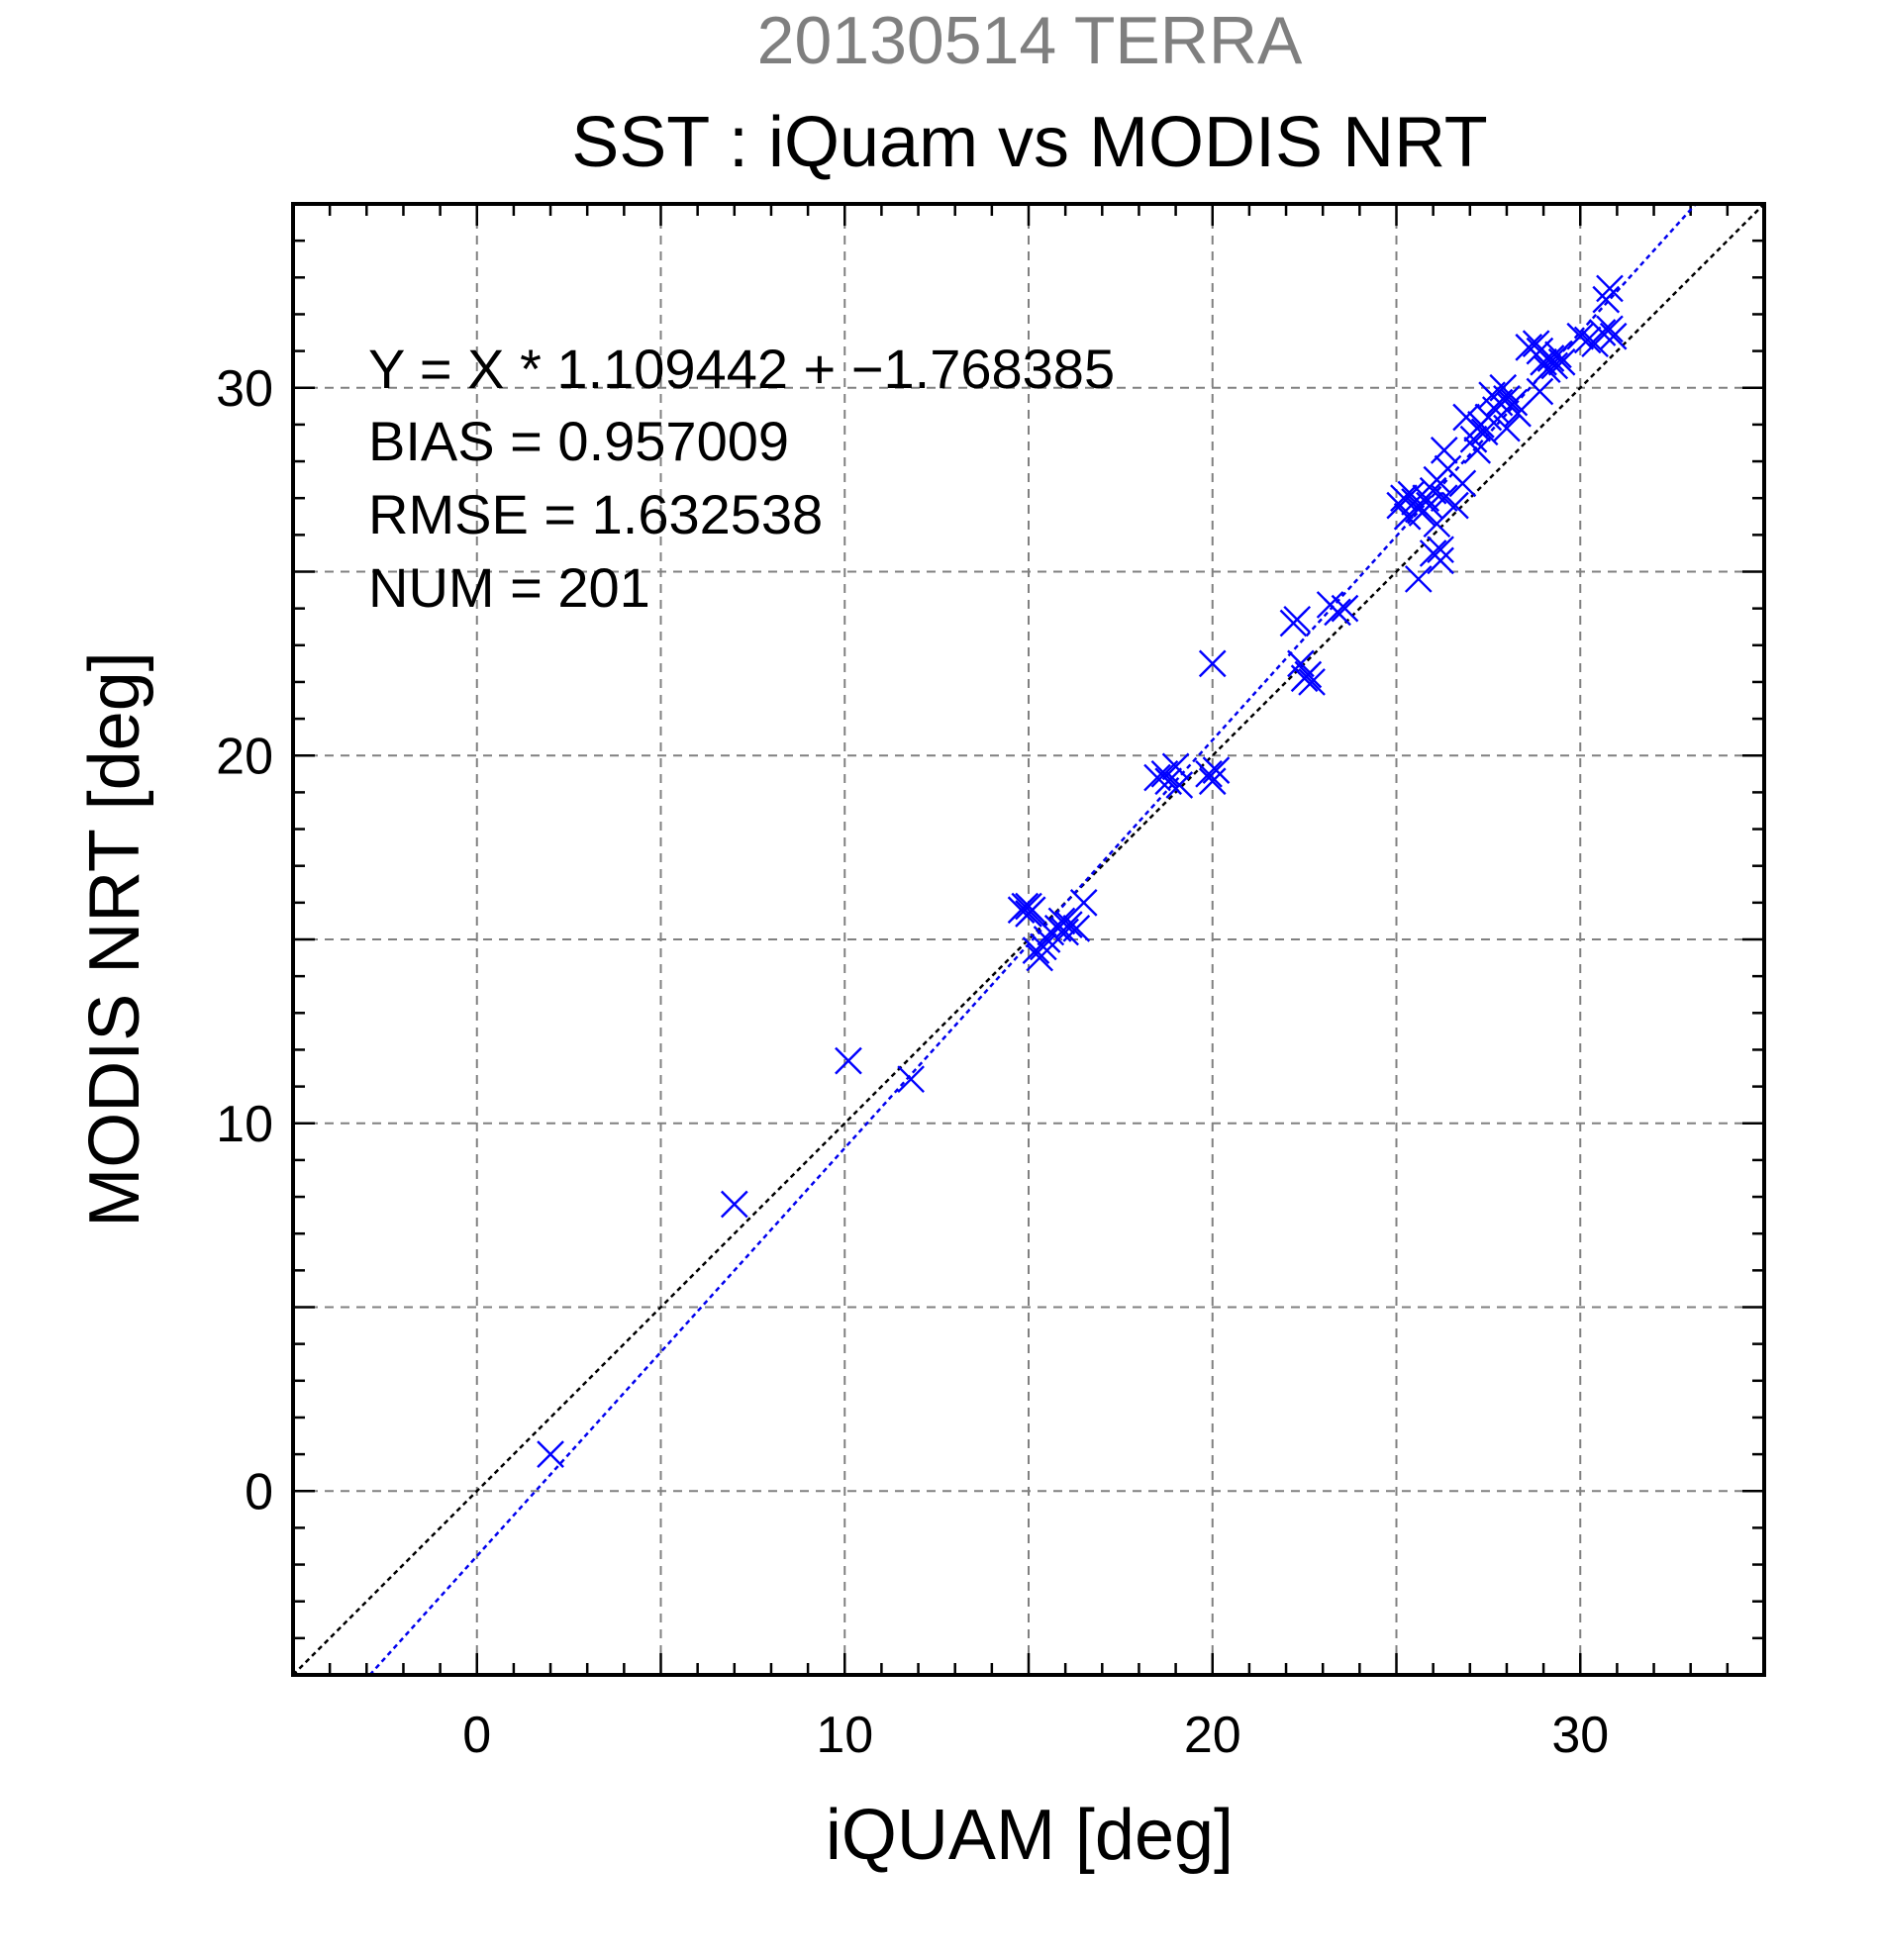 The height and width of the screenshot is (1960, 1881). What do you see at coordinates (477, 1735) in the screenshot?
I see `x-tick-label: 0` at bounding box center [477, 1735].